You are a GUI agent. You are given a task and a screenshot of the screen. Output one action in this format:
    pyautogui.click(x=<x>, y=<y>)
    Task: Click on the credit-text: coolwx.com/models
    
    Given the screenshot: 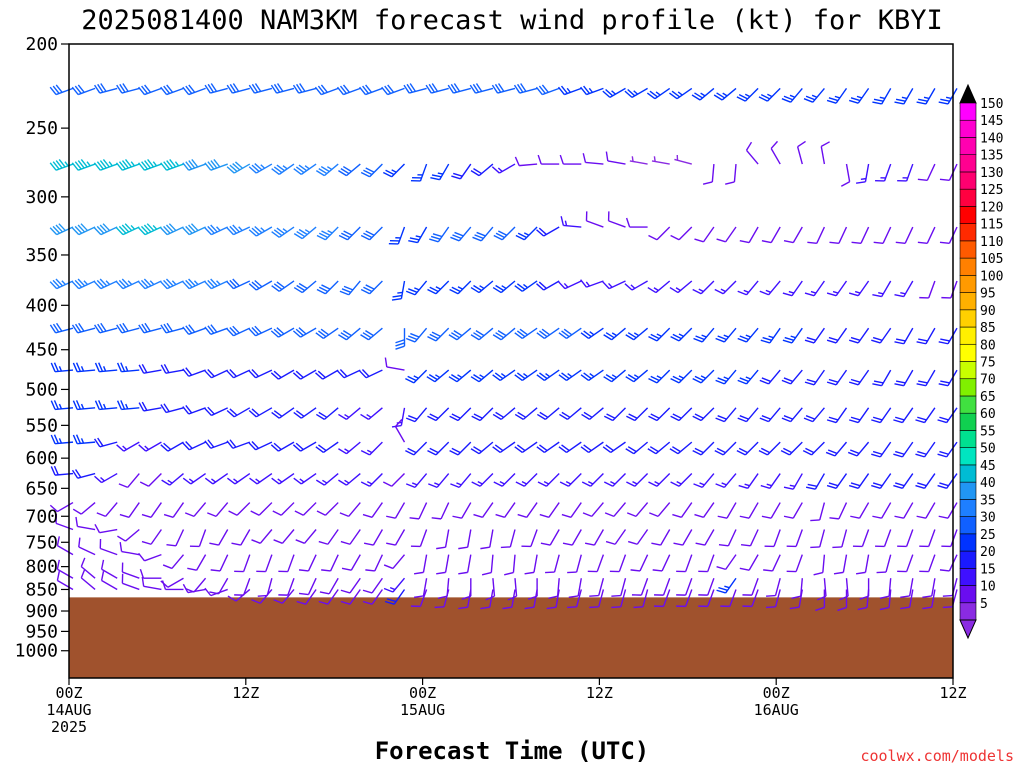 What is the action you would take?
    pyautogui.click(x=937, y=756)
    